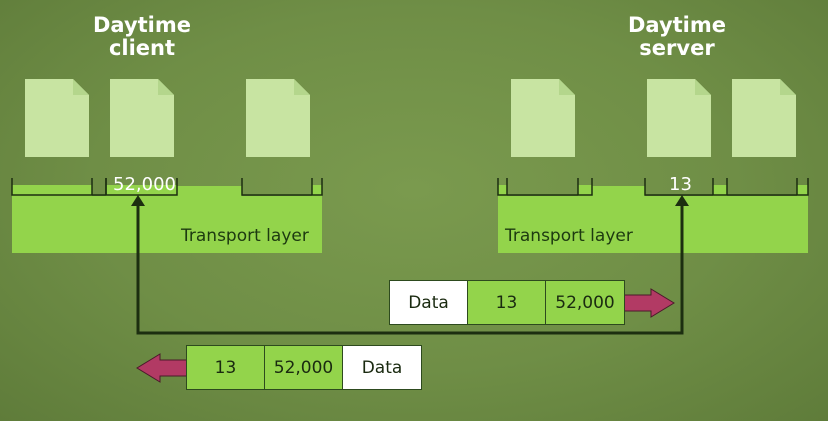 This screenshot has width=828, height=421. Describe the element at coordinates (162, 368) in the screenshot. I see `arrow-left-icon` at that location.